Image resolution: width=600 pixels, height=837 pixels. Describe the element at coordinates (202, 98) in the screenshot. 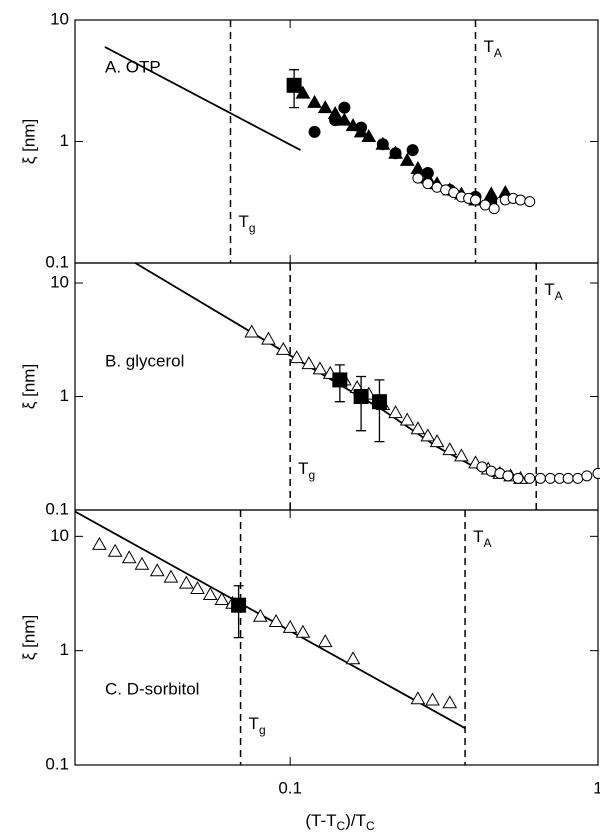

I see `fit-line` at that location.